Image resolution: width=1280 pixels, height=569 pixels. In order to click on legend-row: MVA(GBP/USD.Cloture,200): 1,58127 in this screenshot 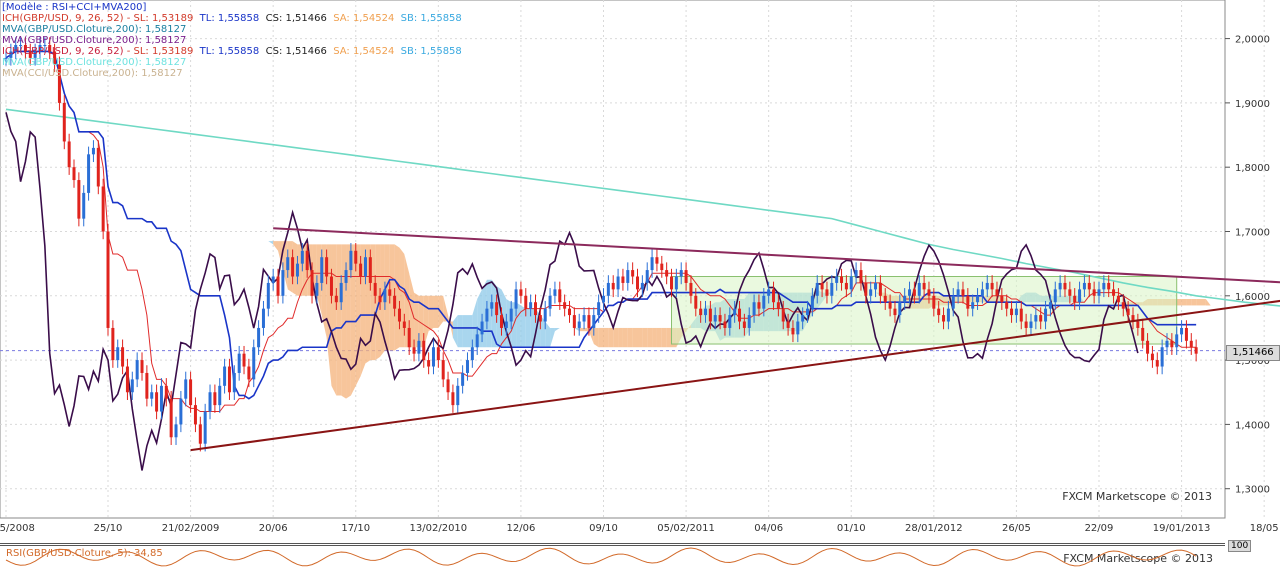, I will do `click(232, 62)`.